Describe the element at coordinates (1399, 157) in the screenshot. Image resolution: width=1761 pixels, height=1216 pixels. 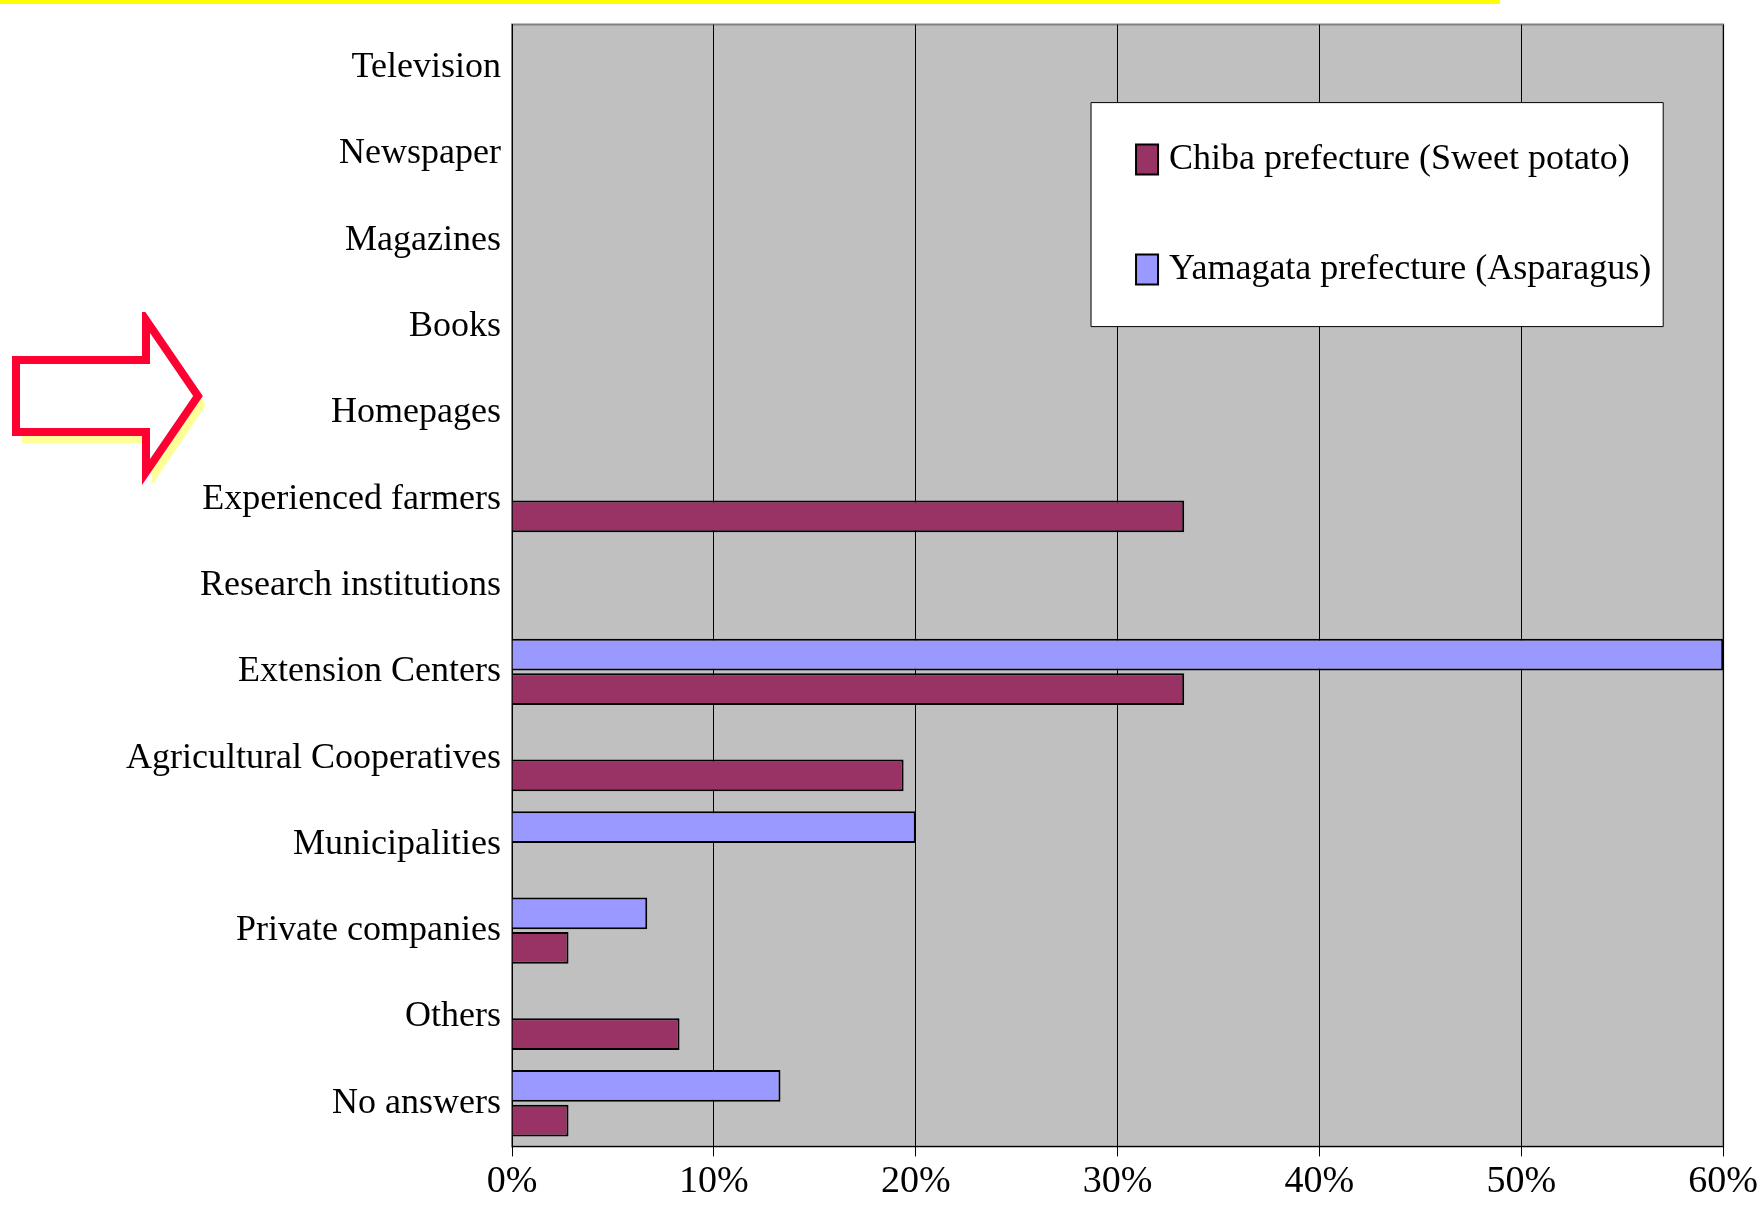
I see `legend-label: Chiba prefecture (Sweet potato)` at that location.